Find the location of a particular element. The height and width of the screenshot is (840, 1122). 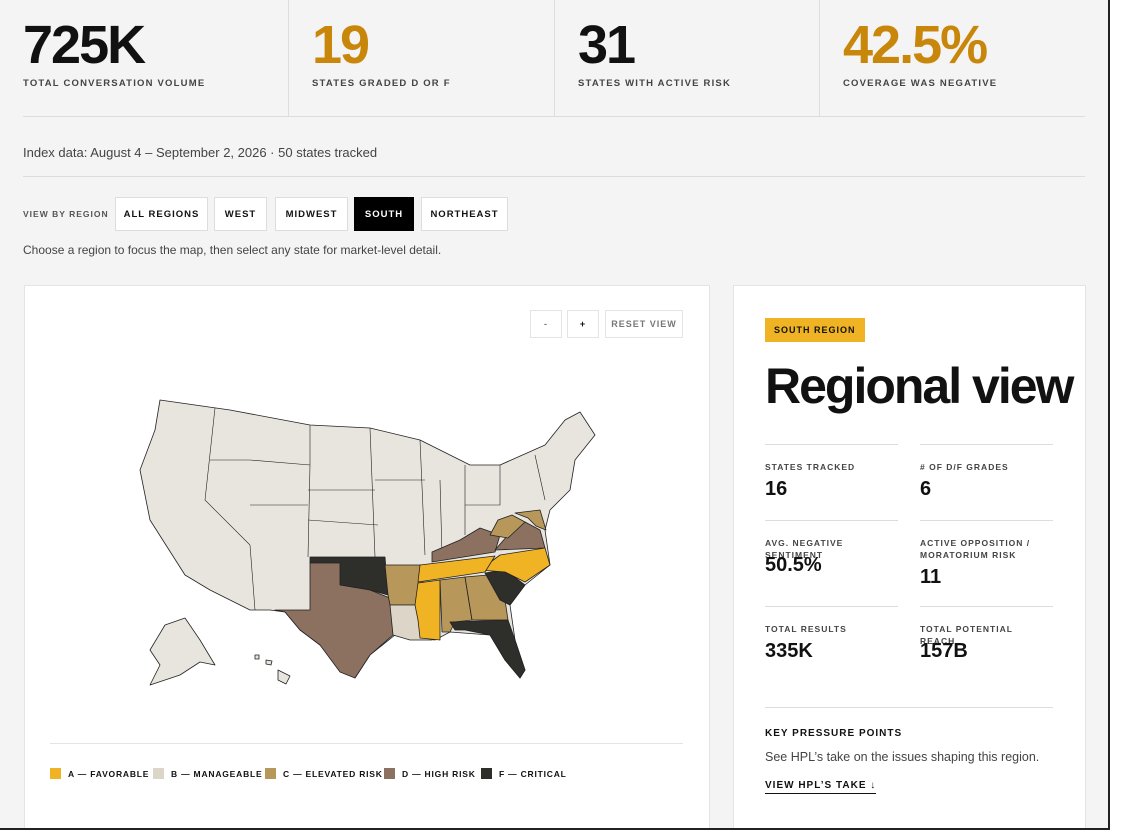

legend-item: F — CRITICAL is located at coordinates (524, 773).